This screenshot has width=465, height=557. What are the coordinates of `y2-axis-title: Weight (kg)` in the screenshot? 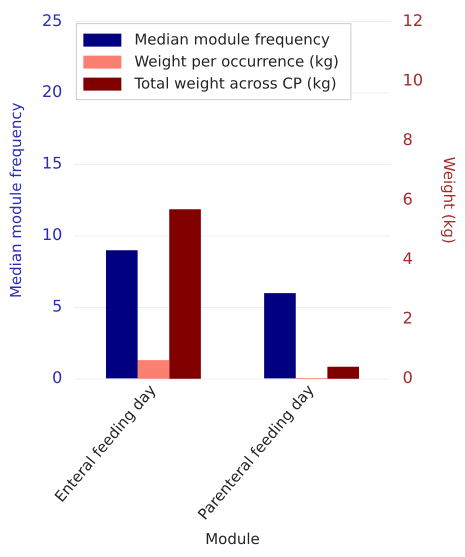 It's located at (449, 200).